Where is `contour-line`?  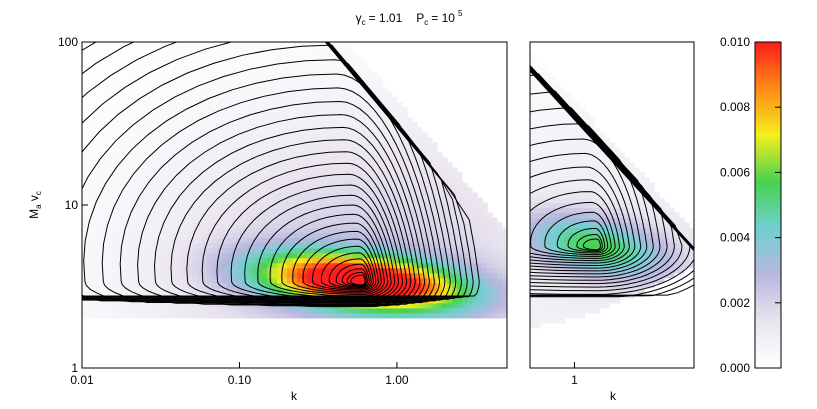
contour-line is located at coordinates (293, 223).